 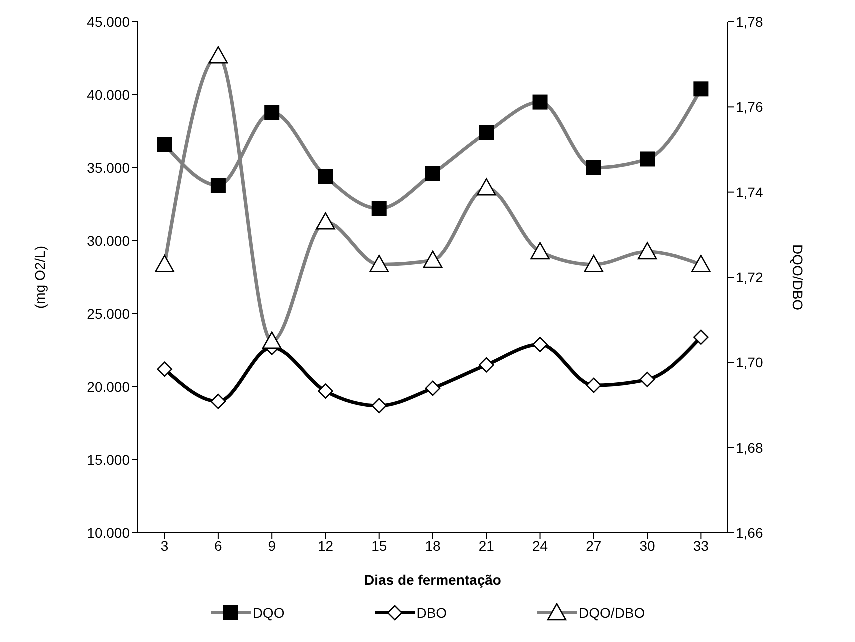 I want to click on x-tick-label: 9, so click(x=272, y=546).